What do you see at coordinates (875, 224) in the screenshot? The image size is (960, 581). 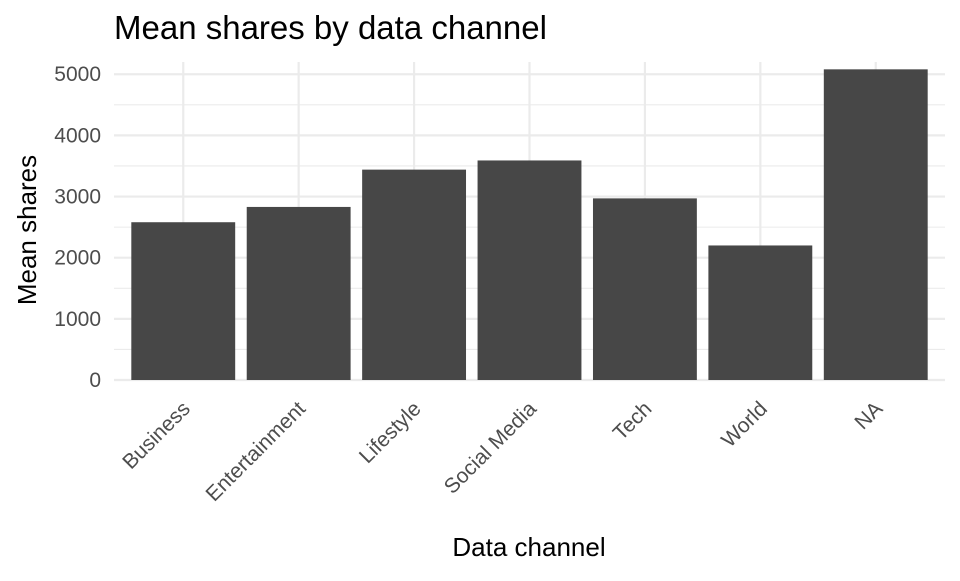 I see `bar-na` at bounding box center [875, 224].